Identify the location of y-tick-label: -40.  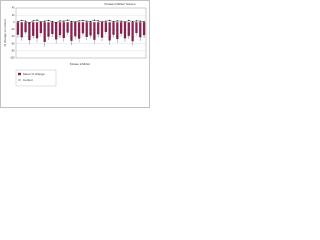
(13, 36).